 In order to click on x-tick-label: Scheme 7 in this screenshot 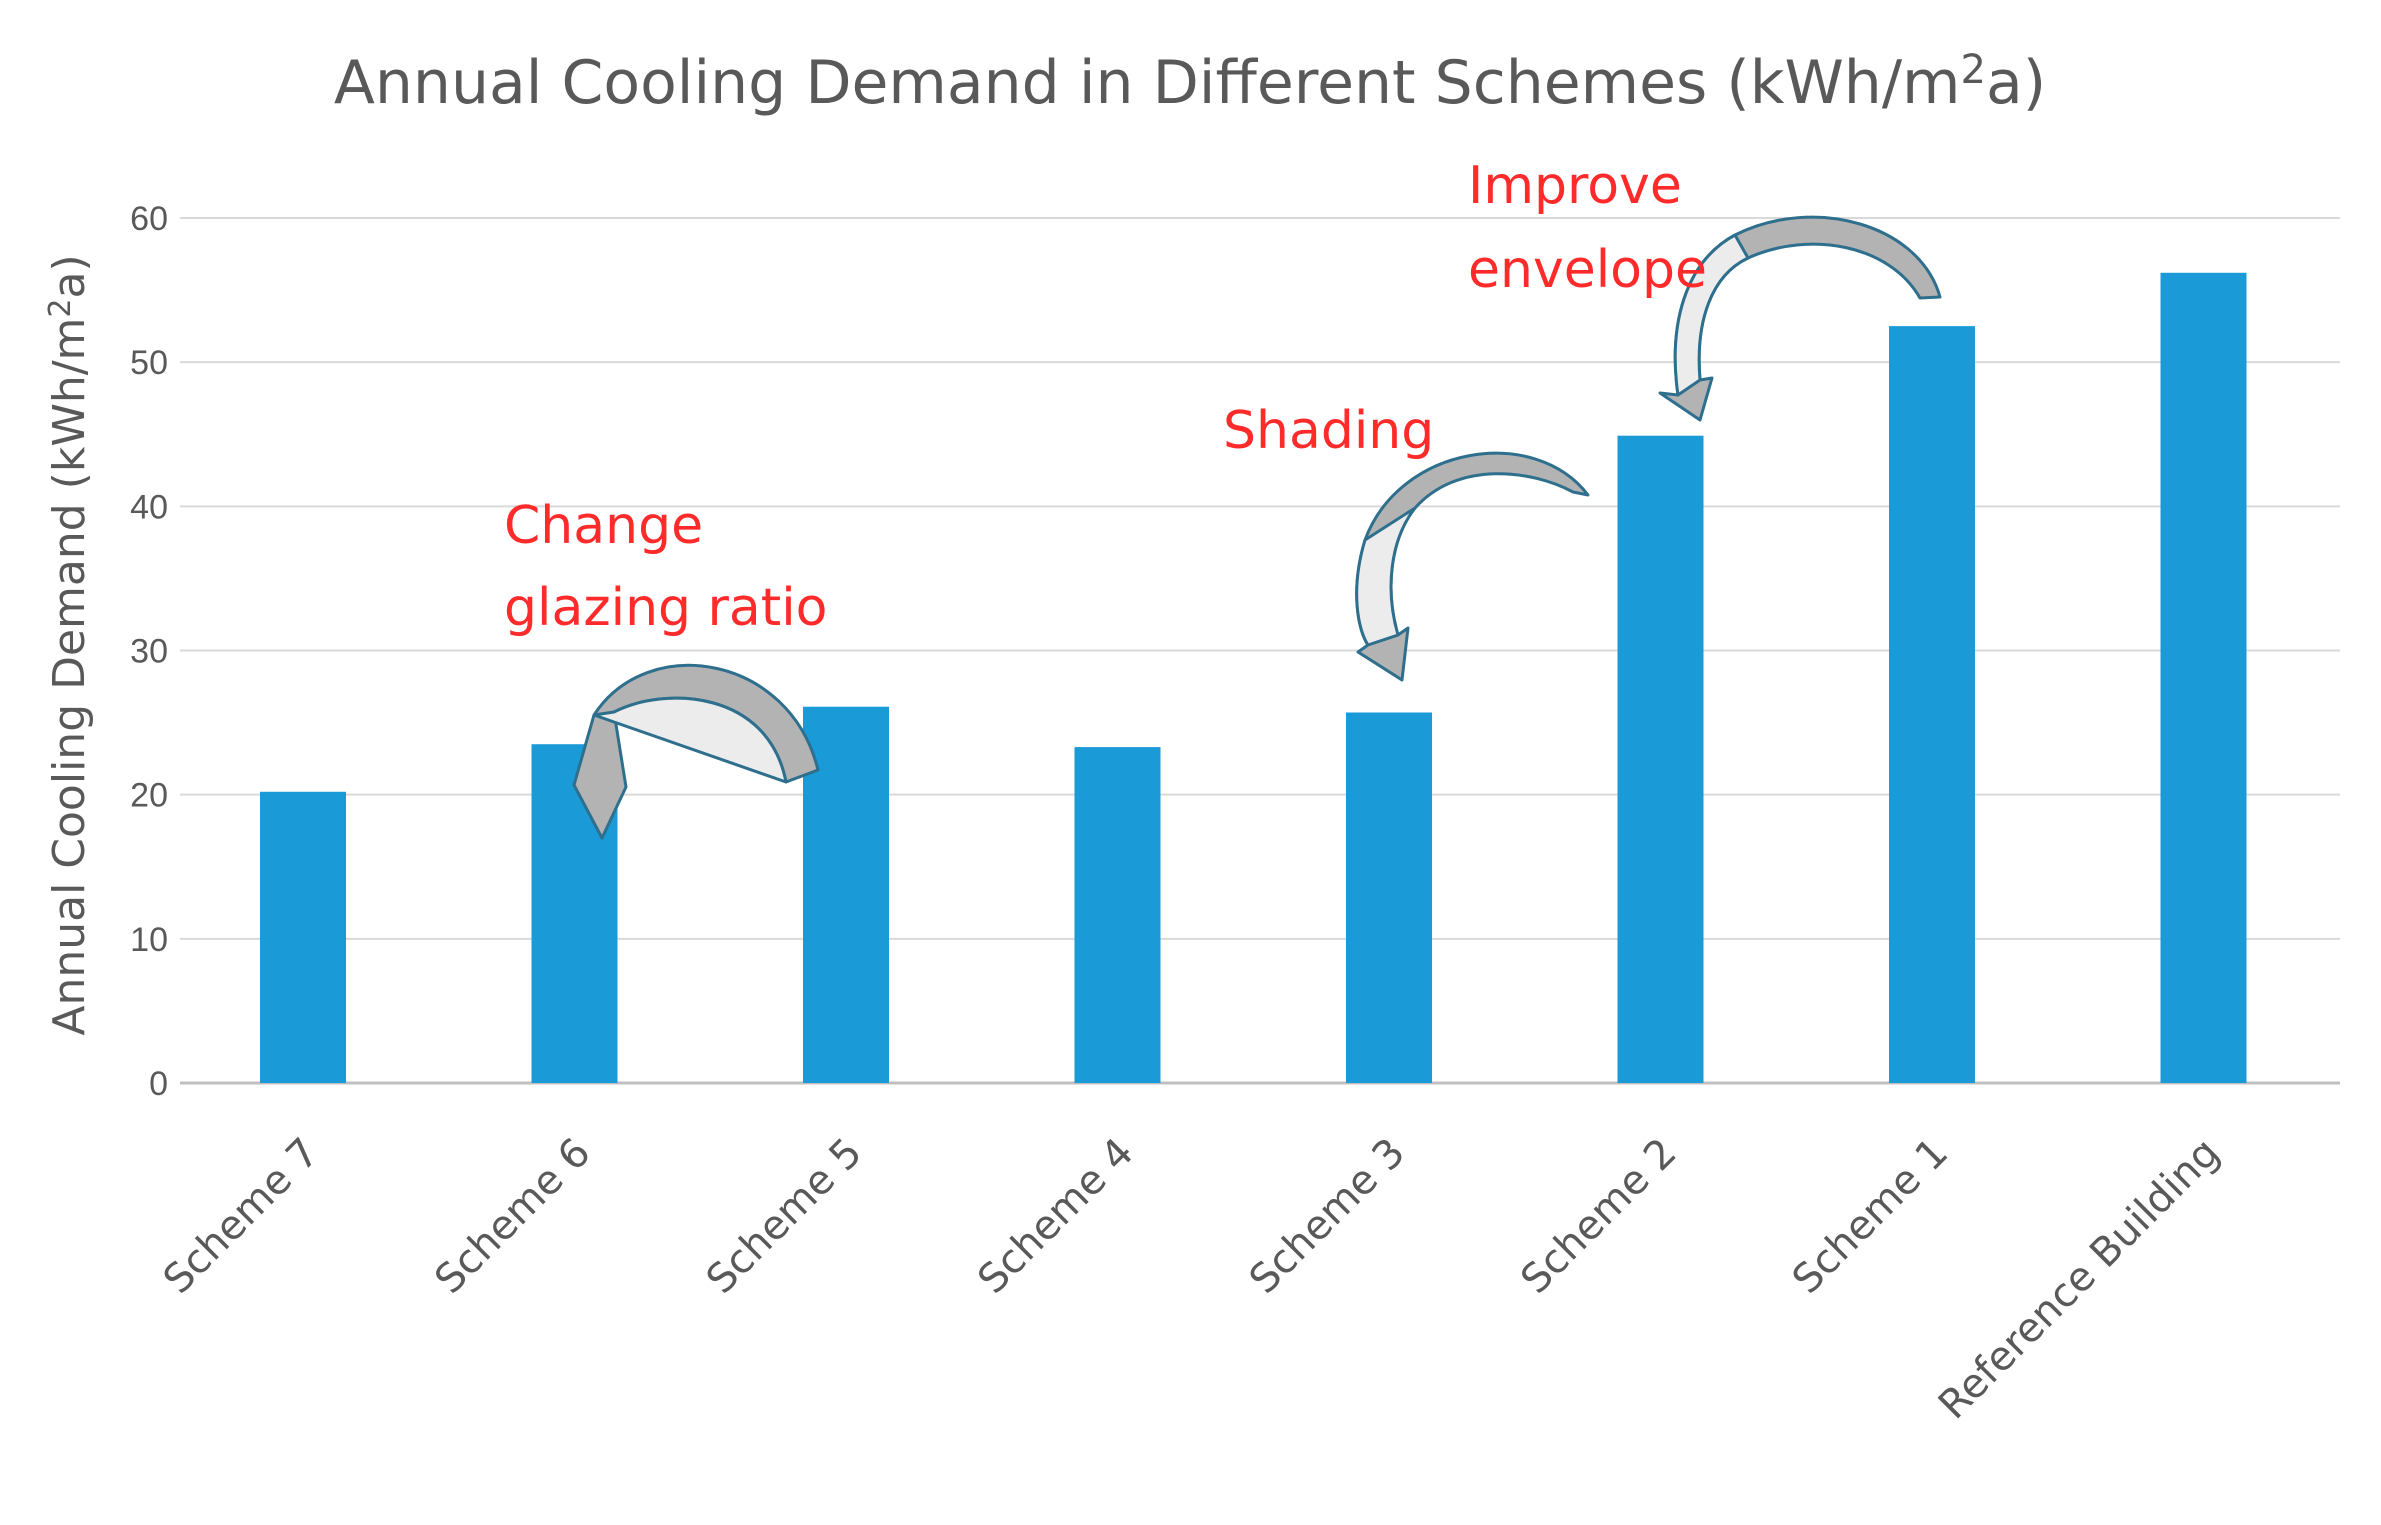, I will do `click(241, 1216)`.